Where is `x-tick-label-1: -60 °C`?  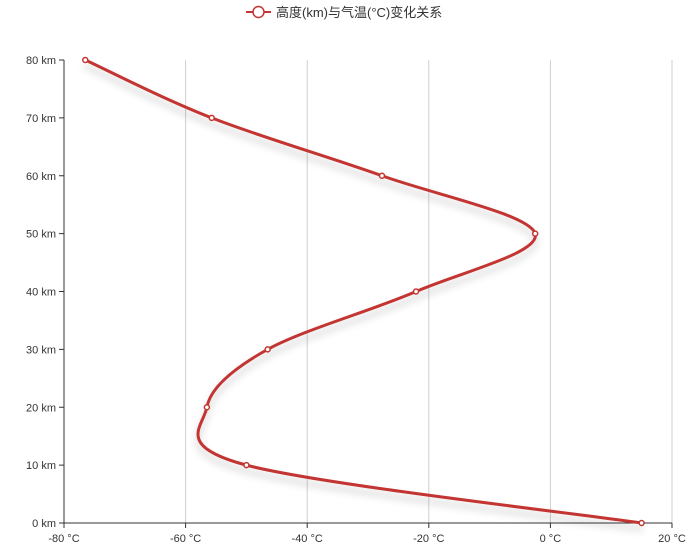 x-tick-label-1: -60 °C is located at coordinates (185, 539).